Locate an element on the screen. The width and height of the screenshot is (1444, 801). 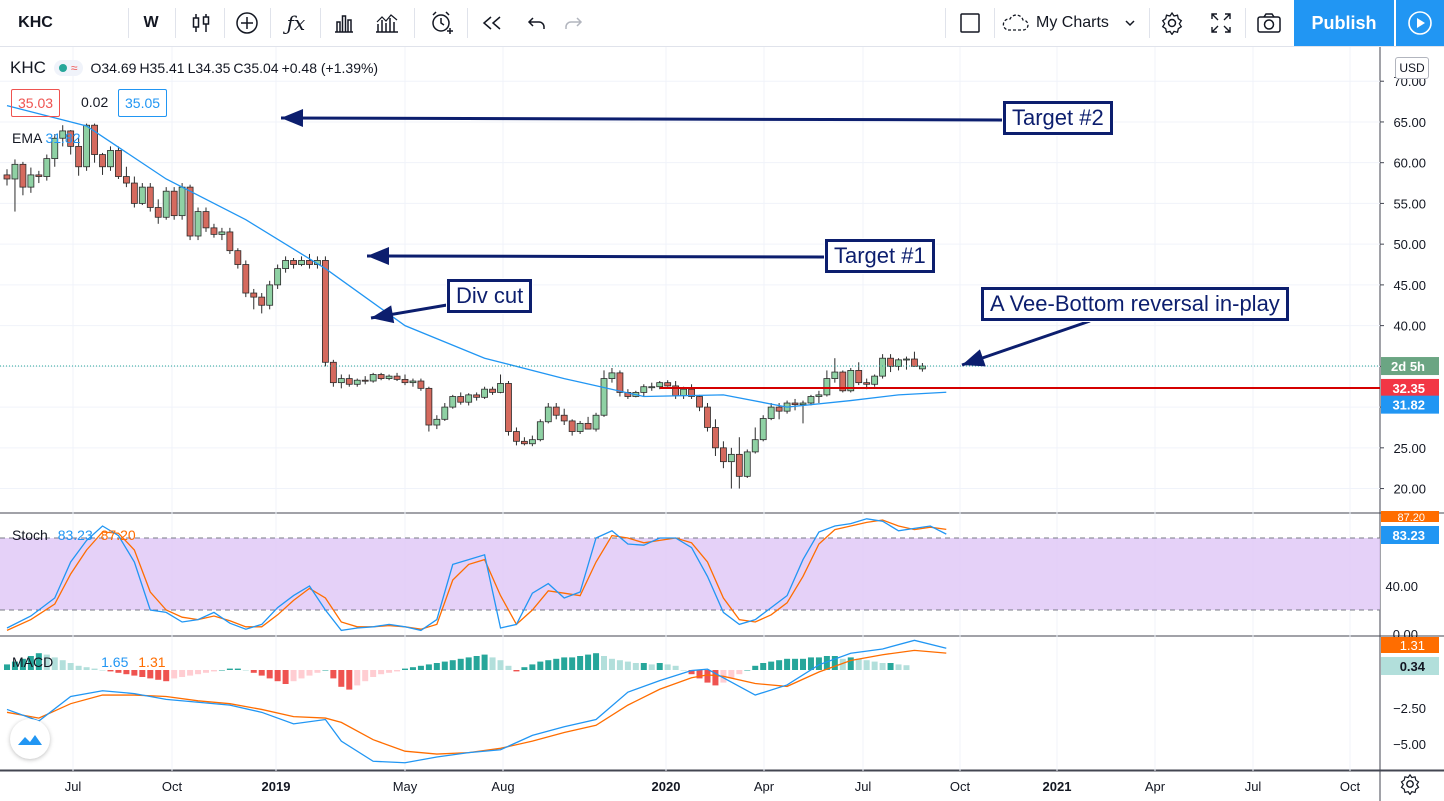
ask-price: 35.05 is located at coordinates (143, 103).